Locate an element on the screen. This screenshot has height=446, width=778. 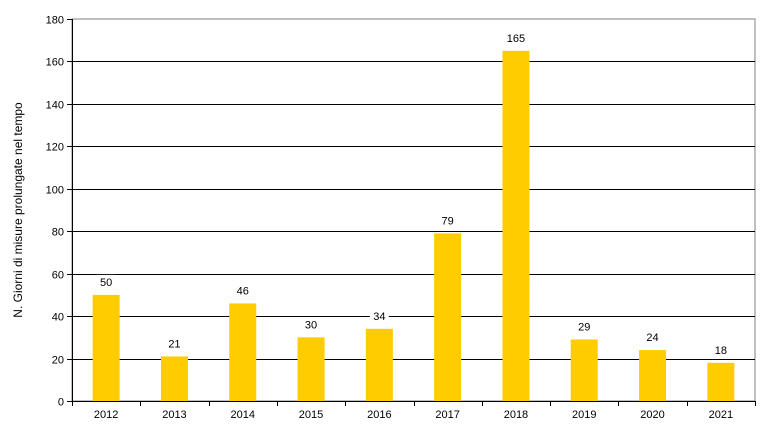
x-tick-label: 2019 is located at coordinates (584, 415).